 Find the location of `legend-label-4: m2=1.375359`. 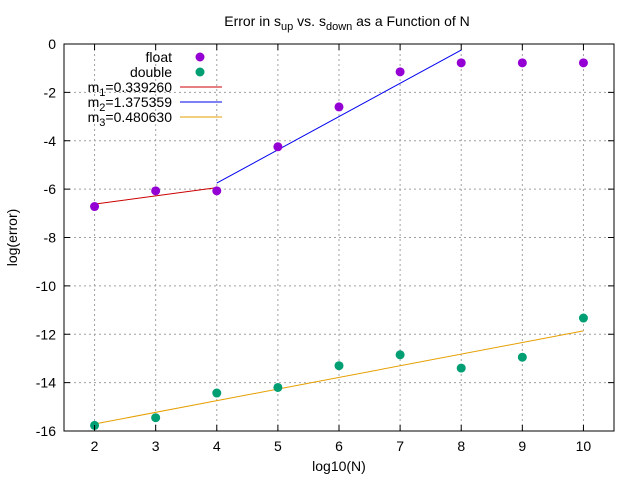

legend-label-4: m2=1.375359 is located at coordinates (130, 104).